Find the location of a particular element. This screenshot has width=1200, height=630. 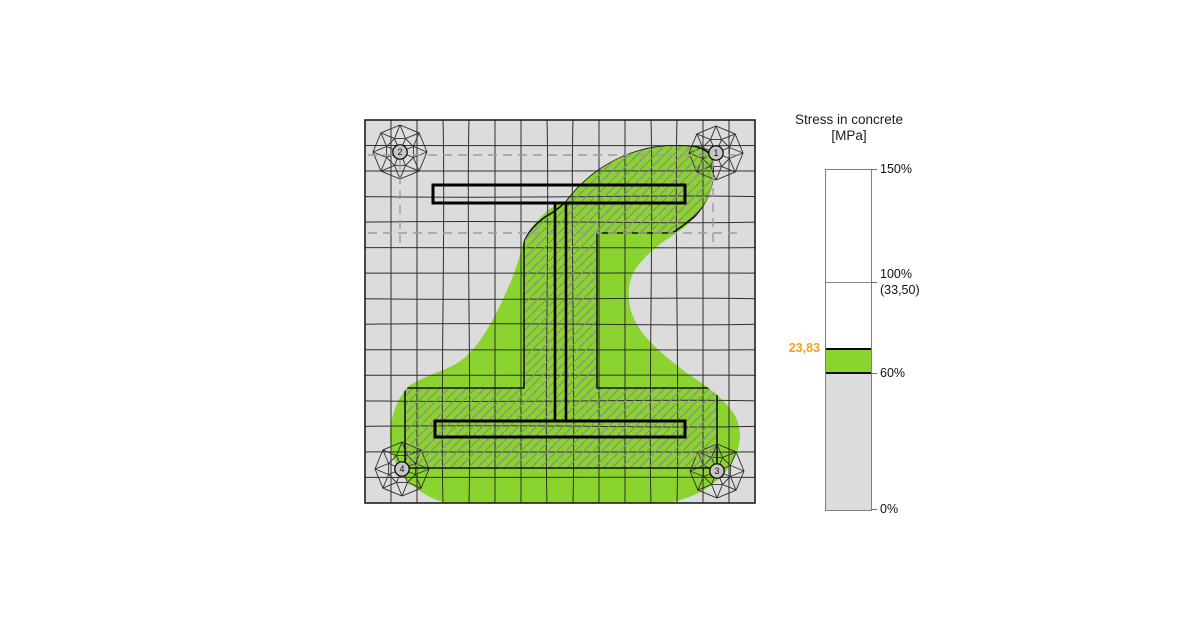

steel-beam-outline is located at coordinates (559, 311).